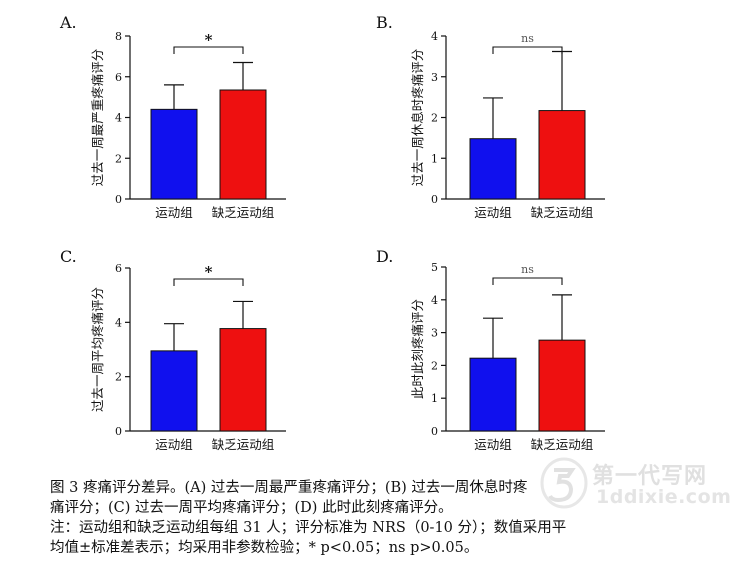  I want to click on watermark-url: 1ddixie.com, so click(664, 497).